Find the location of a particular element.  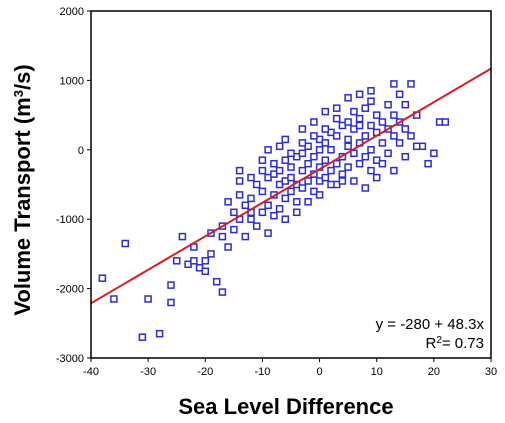

fit-equation: y = -280 + 48.3x is located at coordinates (430, 324).